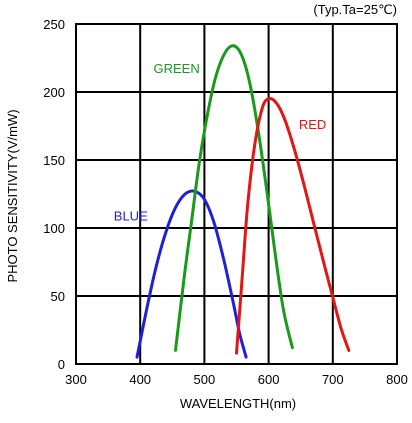 Image resolution: width=412 pixels, height=423 pixels. I want to click on x-axis-label: WAVELENGTH(nm), so click(238, 403).